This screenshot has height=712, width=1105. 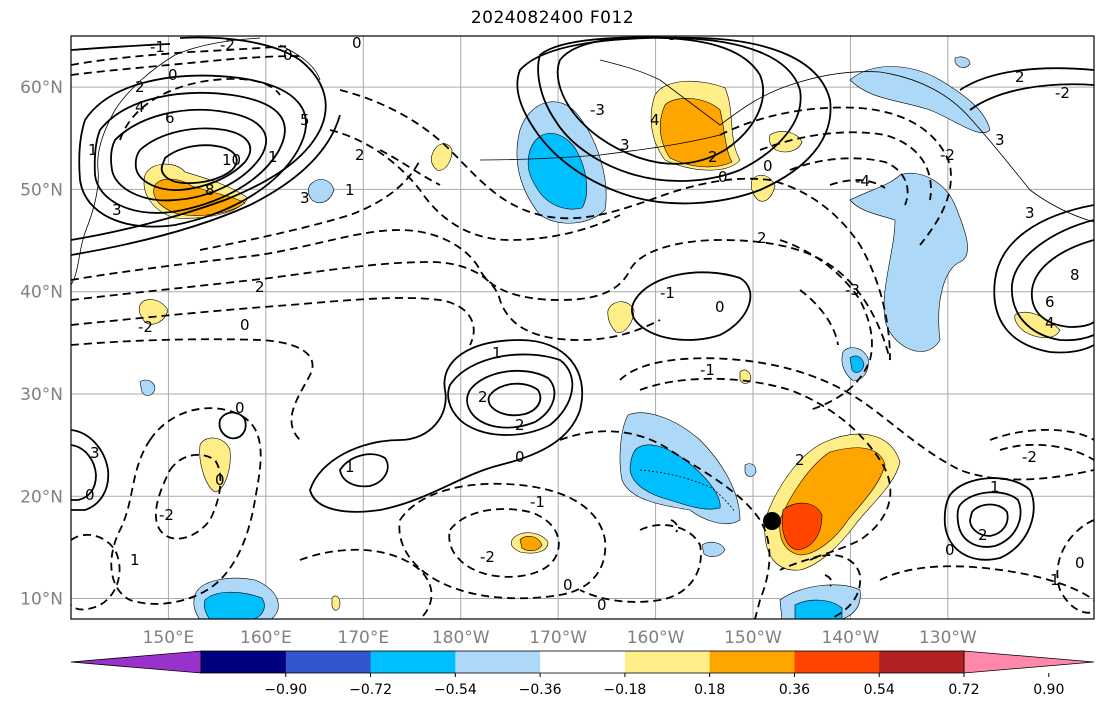 I want to click on colorbar-tick-label: −0.72, so click(x=370, y=690).